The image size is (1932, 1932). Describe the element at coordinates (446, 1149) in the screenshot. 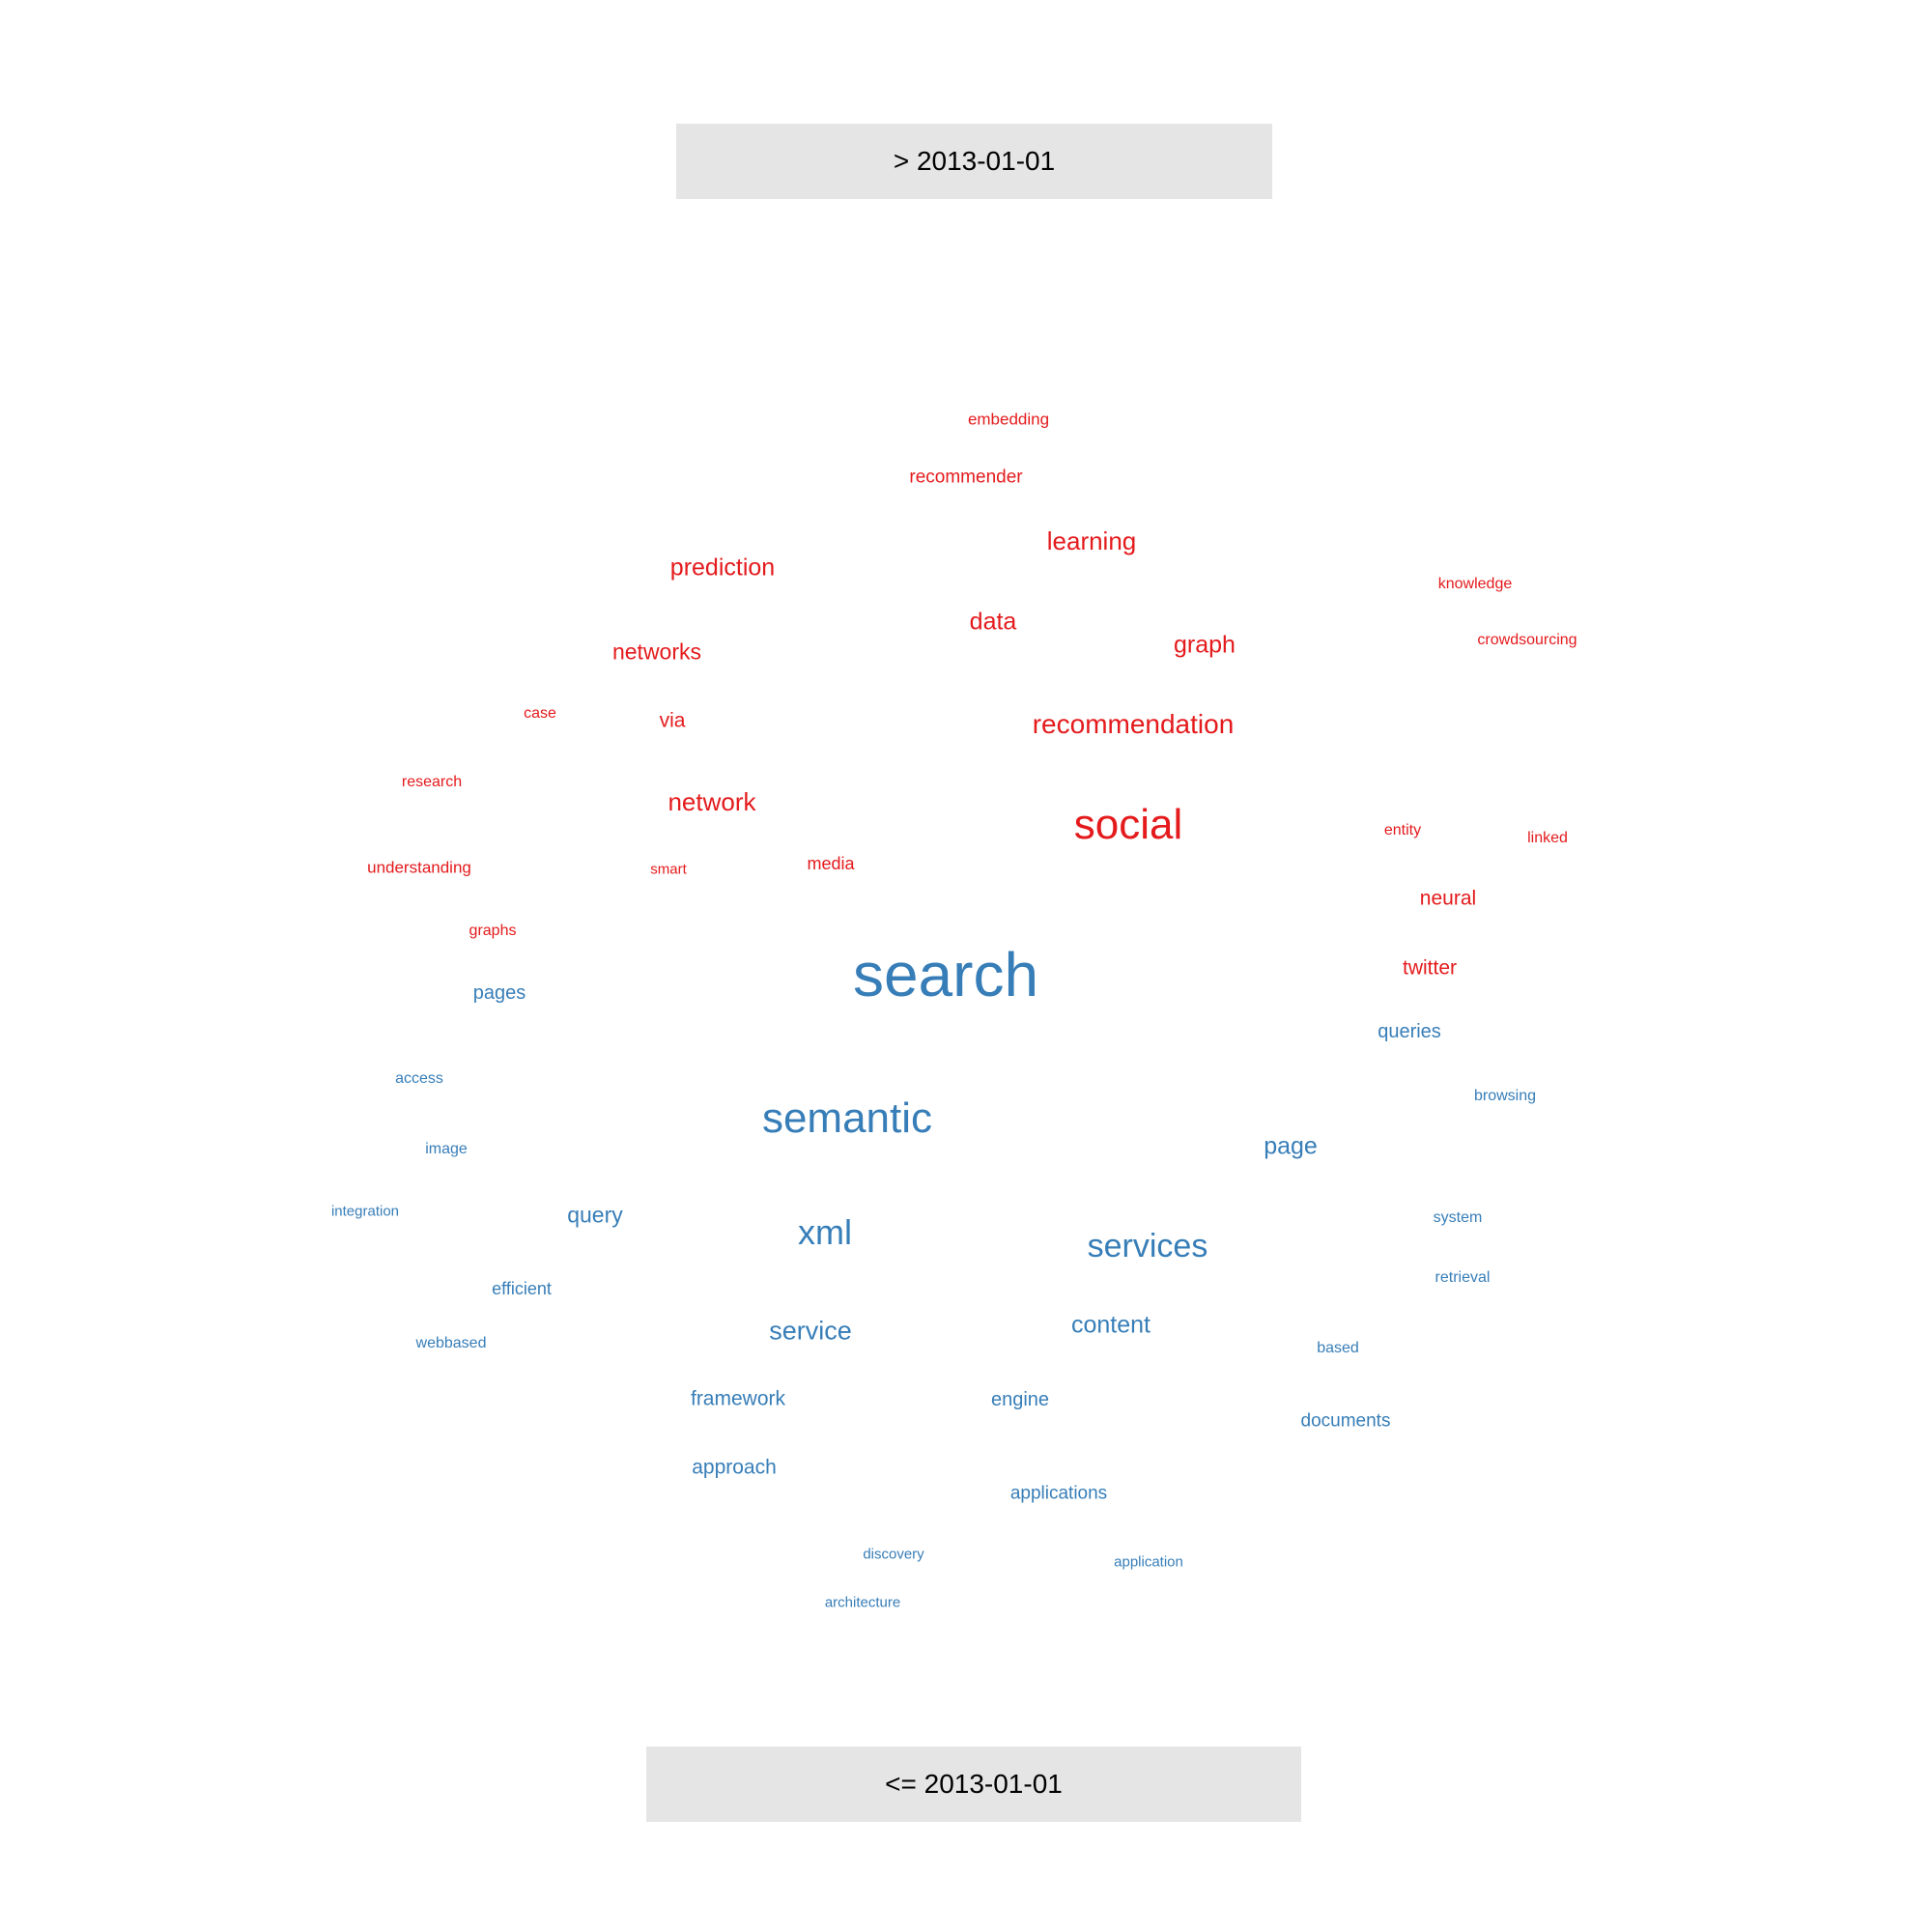

I see `word-image: image` at that location.